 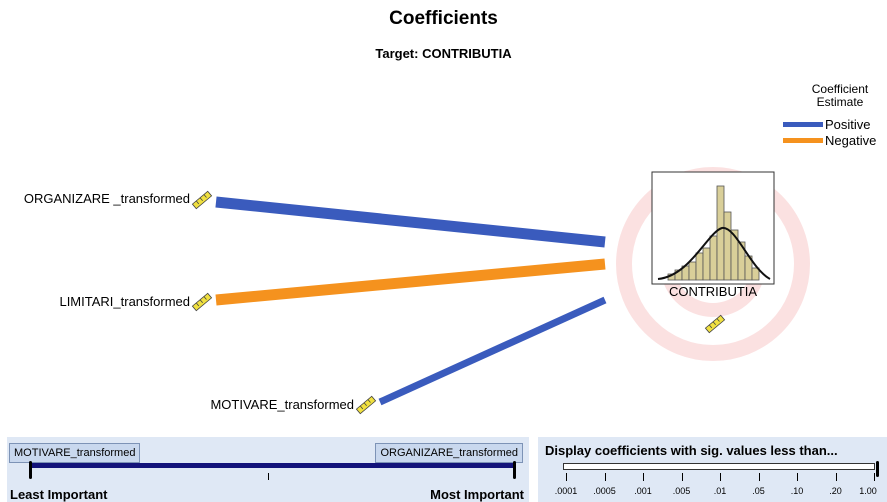 I want to click on legend: Coefficient Estimate, so click(x=840, y=96).